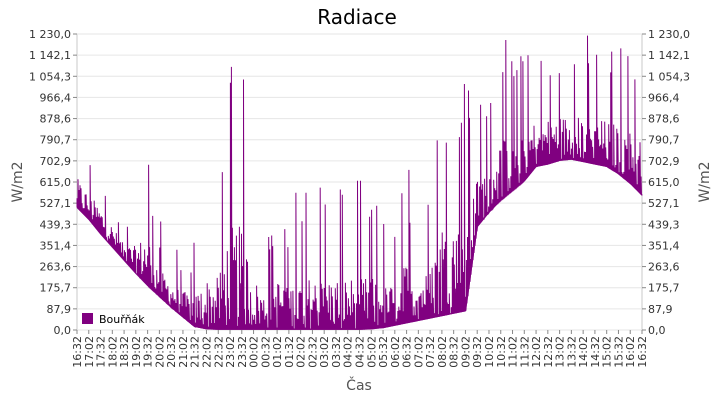 This screenshot has height=400, width=720. What do you see at coordinates (324, 352) in the screenshot?
I see `x-tick-label: 03:02` at bounding box center [324, 352].